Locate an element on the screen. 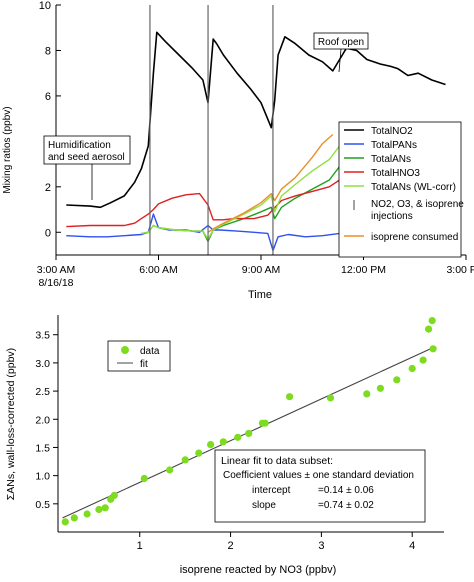 Image resolution: width=474 pixels, height=582 pixels. top-x-tick-label: 12:00 PM is located at coordinates (363, 270).